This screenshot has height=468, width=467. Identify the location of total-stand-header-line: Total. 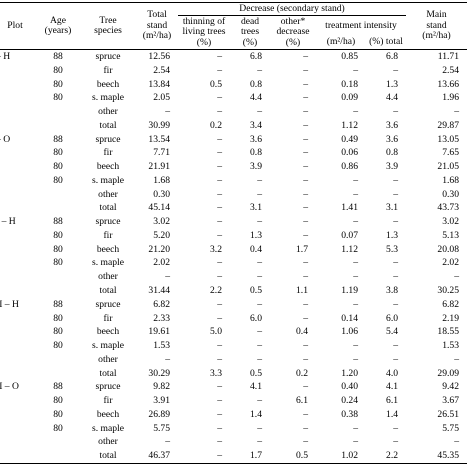
(157, 15).